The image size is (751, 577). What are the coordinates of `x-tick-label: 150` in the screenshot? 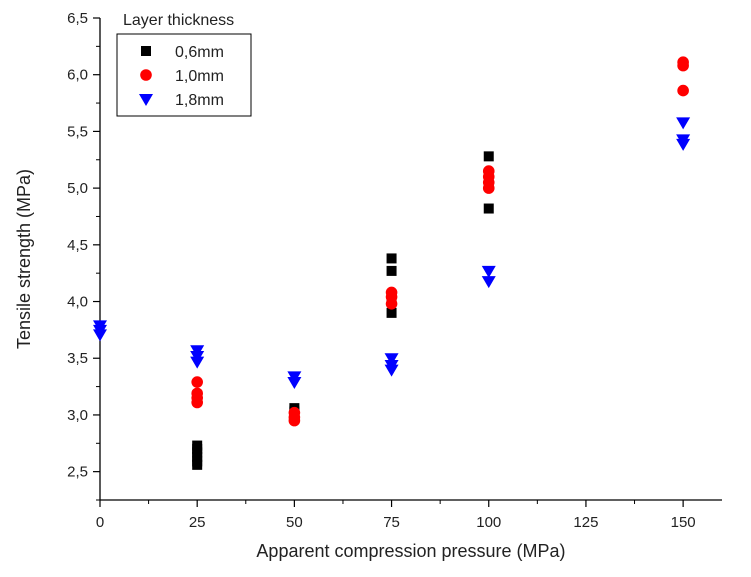 It's located at (683, 522).